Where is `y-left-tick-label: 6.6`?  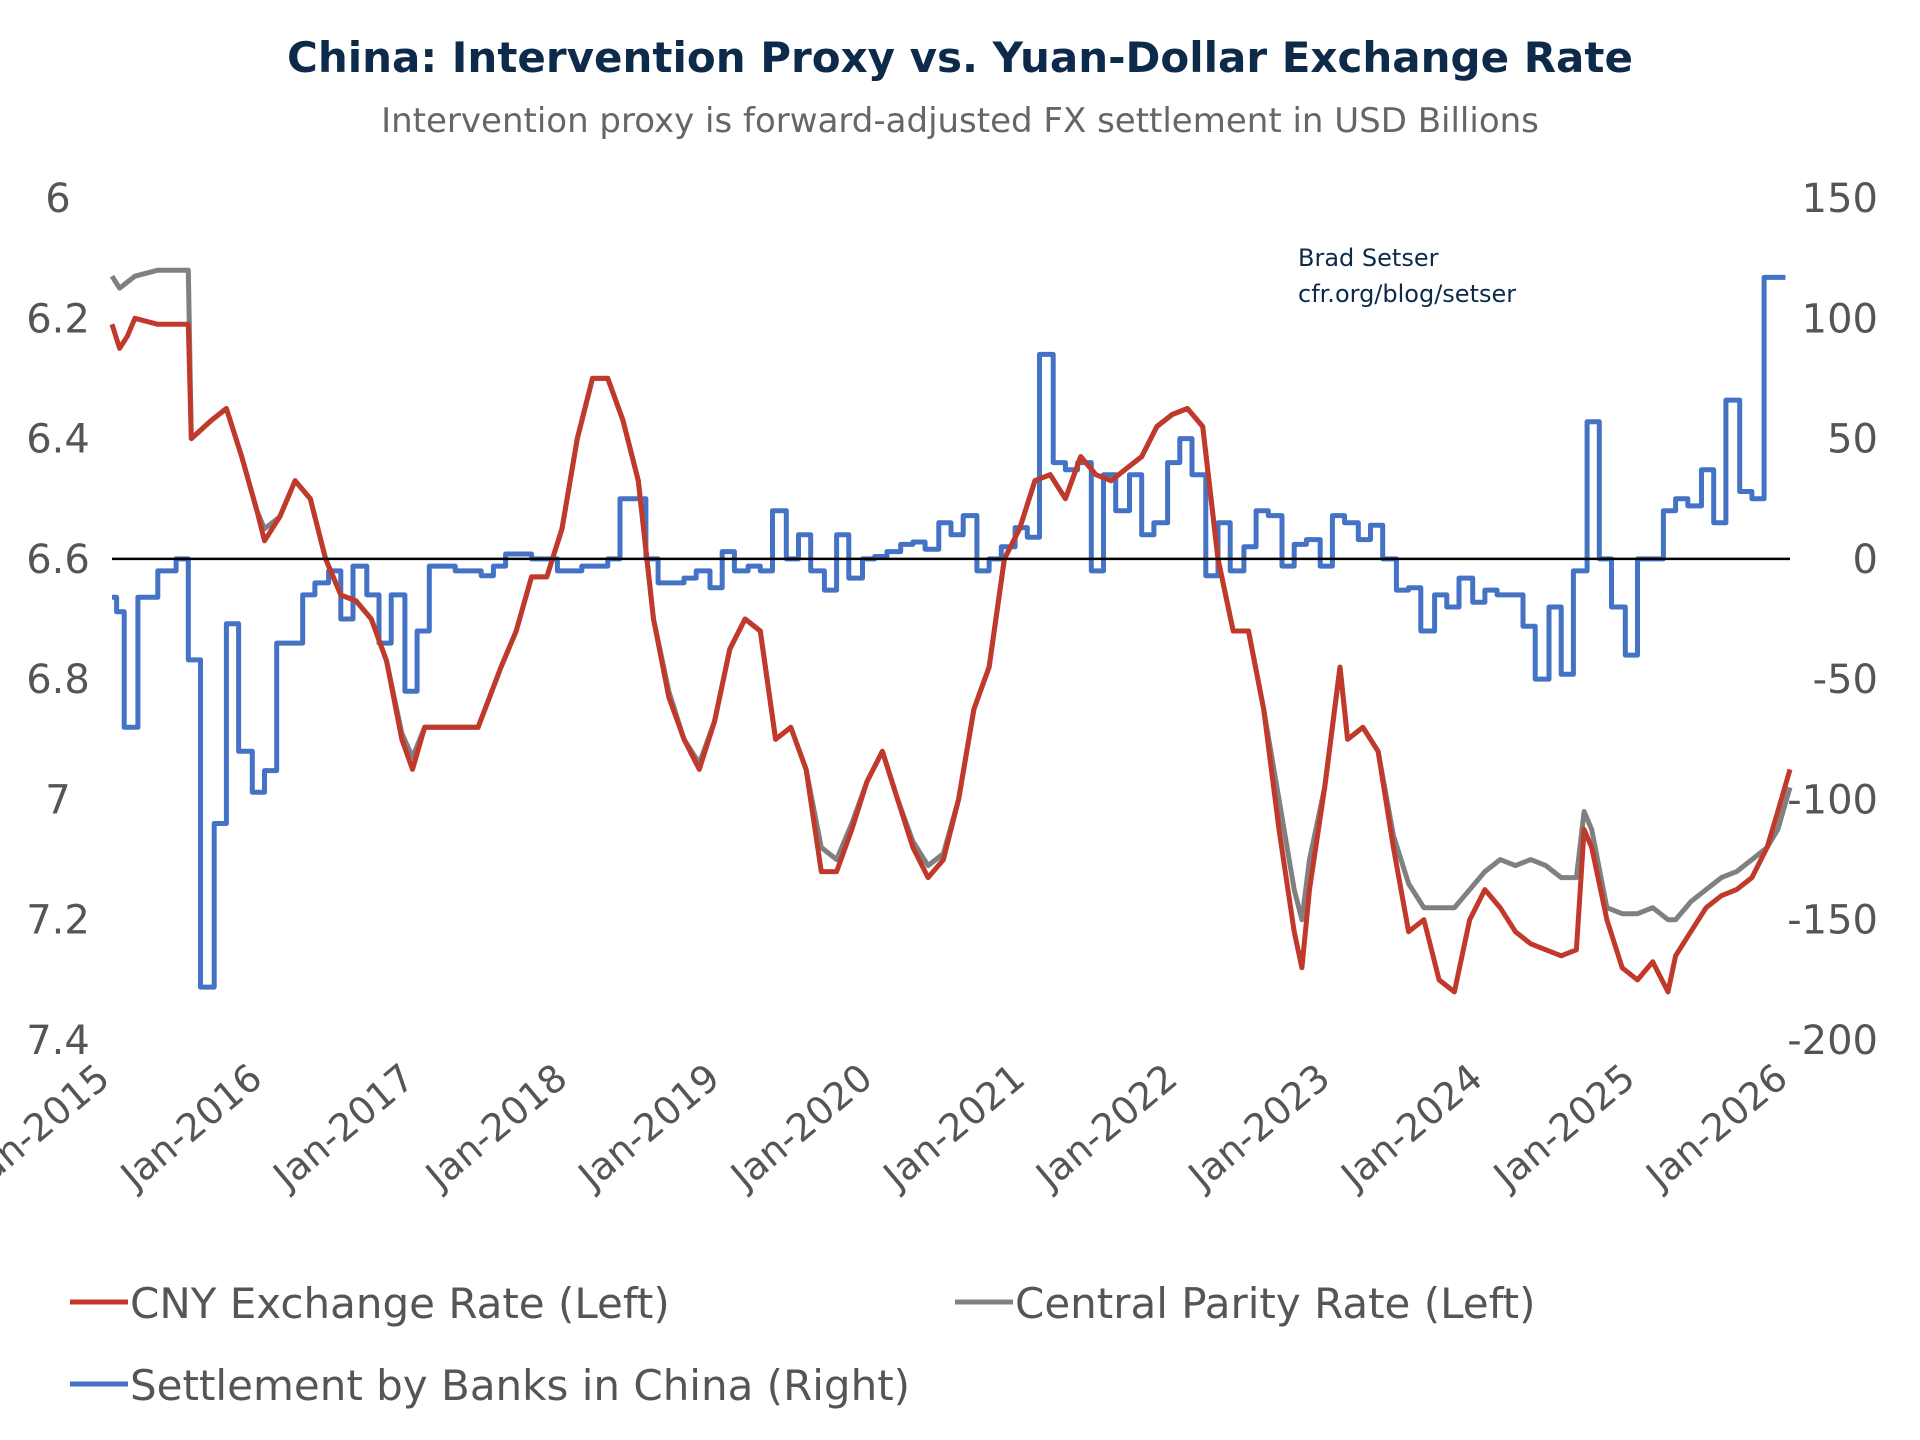 y-left-tick-label: 6.6 is located at coordinates (58, 560).